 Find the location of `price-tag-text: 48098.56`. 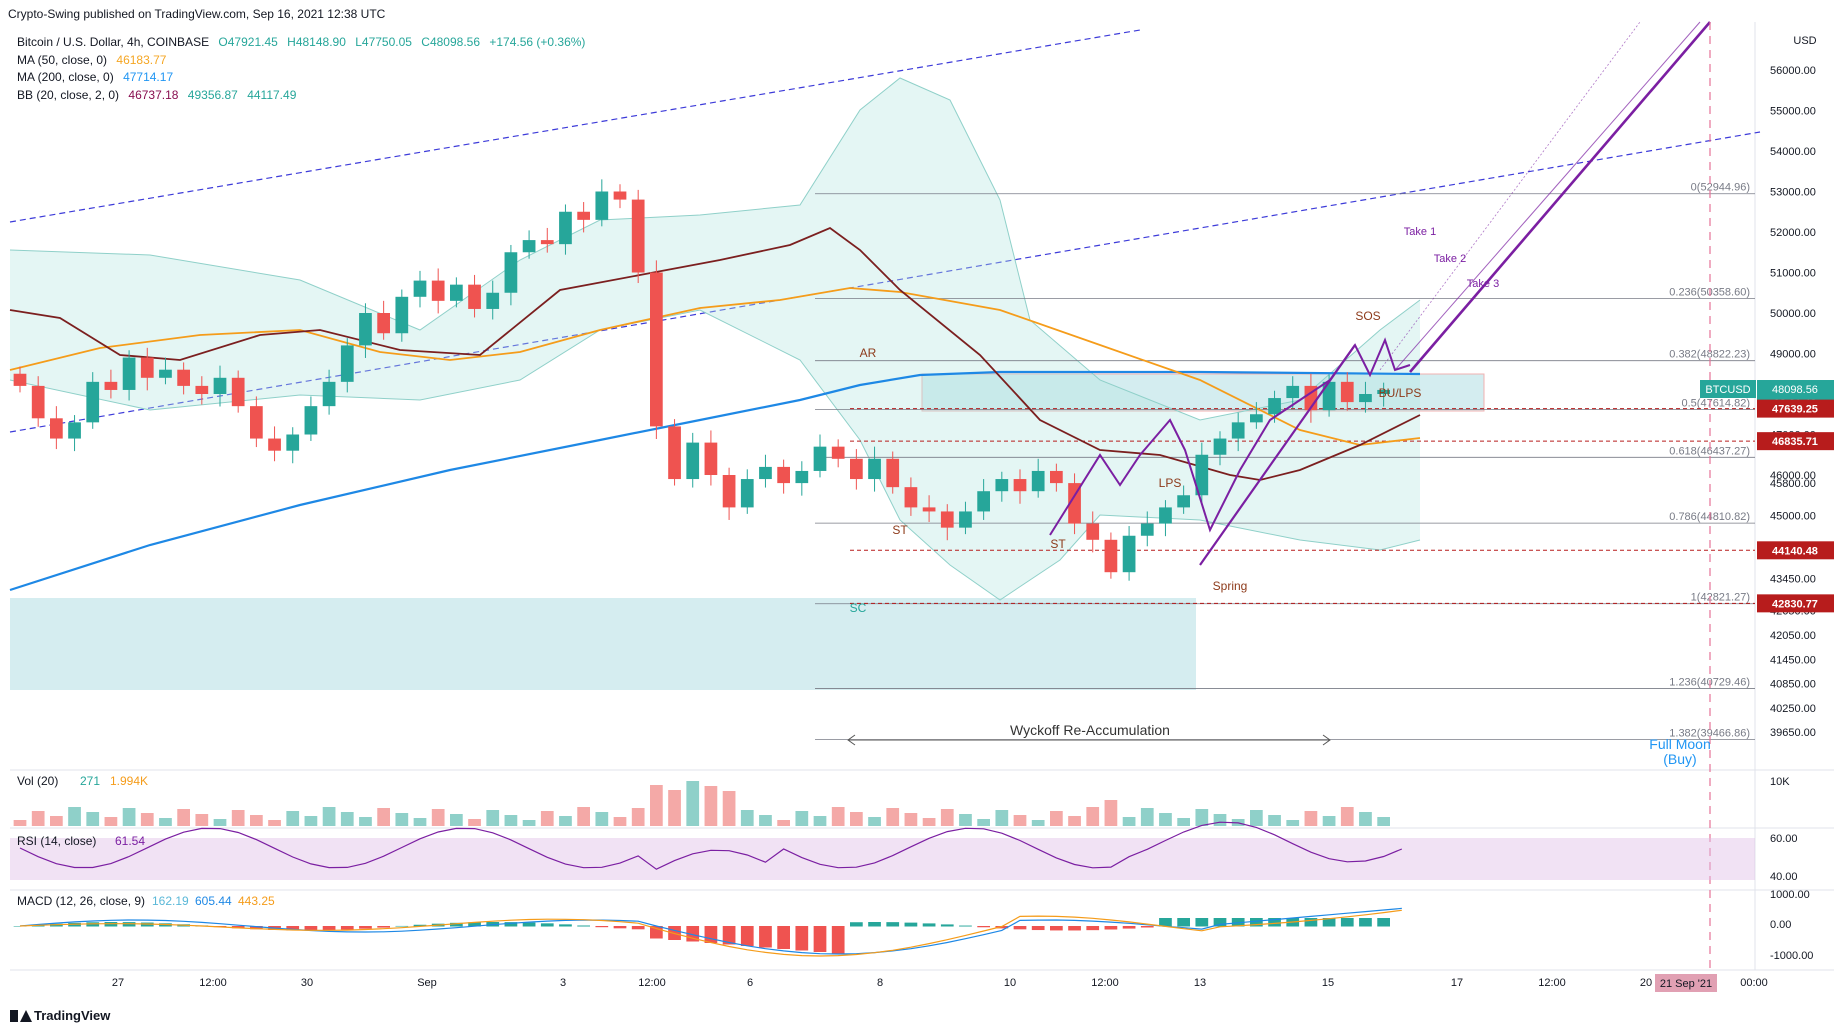

price-tag-text: 48098.56 is located at coordinates (1795, 390).